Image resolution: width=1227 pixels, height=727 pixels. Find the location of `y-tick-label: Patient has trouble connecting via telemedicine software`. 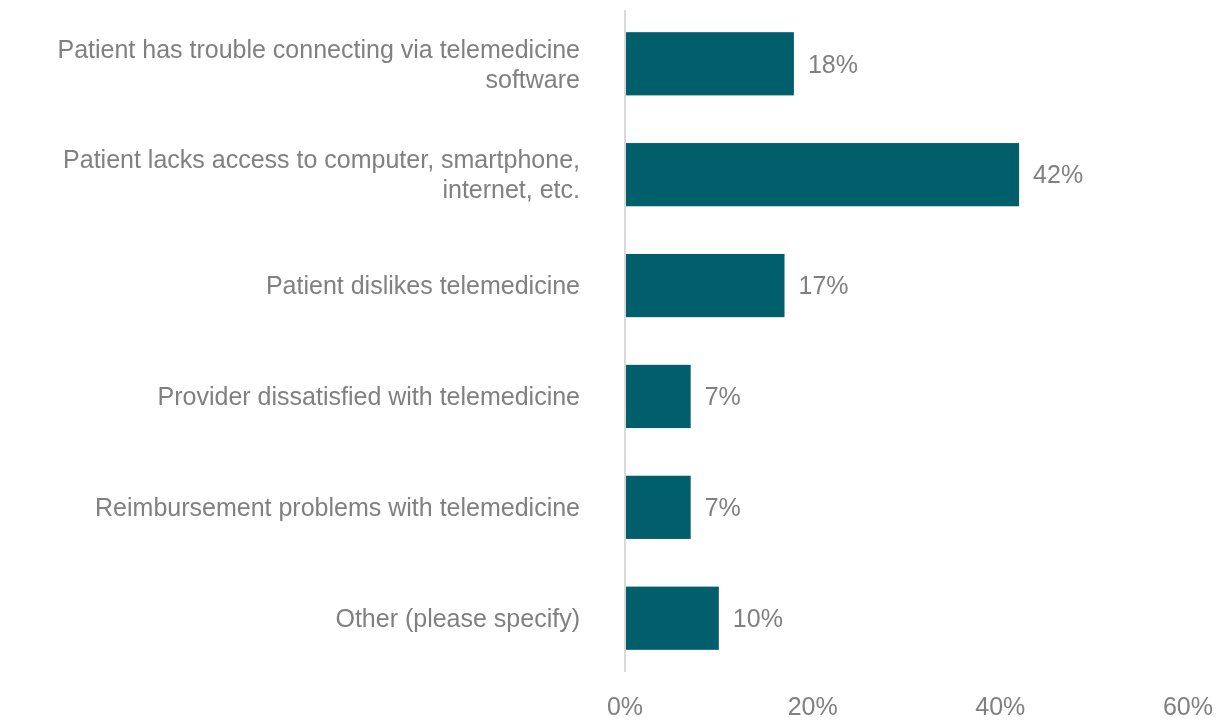

y-tick-label: Patient has trouble connecting via telemedicine software is located at coordinates (318, 63).